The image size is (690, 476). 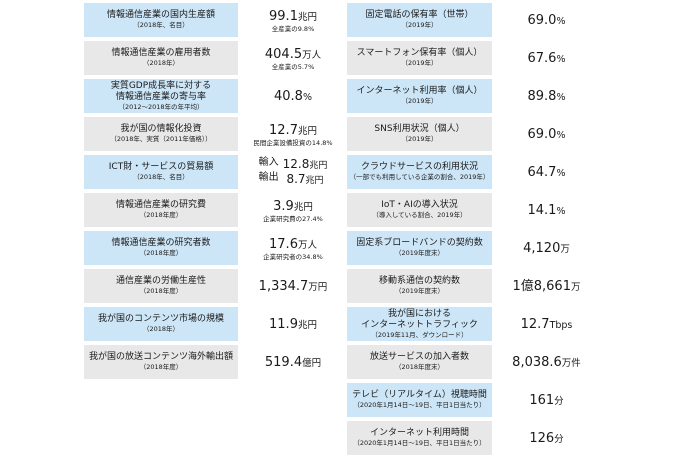 I want to click on stat-value: 3.9兆円, so click(x=293, y=206).